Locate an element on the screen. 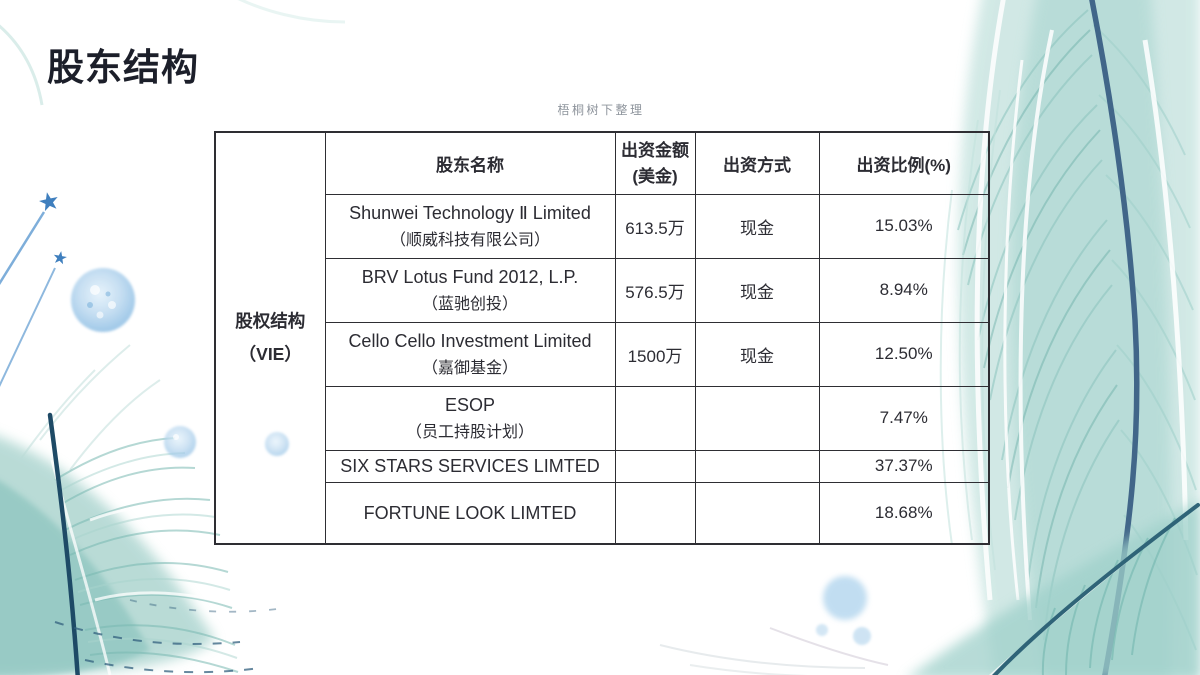 The image size is (1200, 675). group-label-line1: 股权结构 is located at coordinates (270, 321).